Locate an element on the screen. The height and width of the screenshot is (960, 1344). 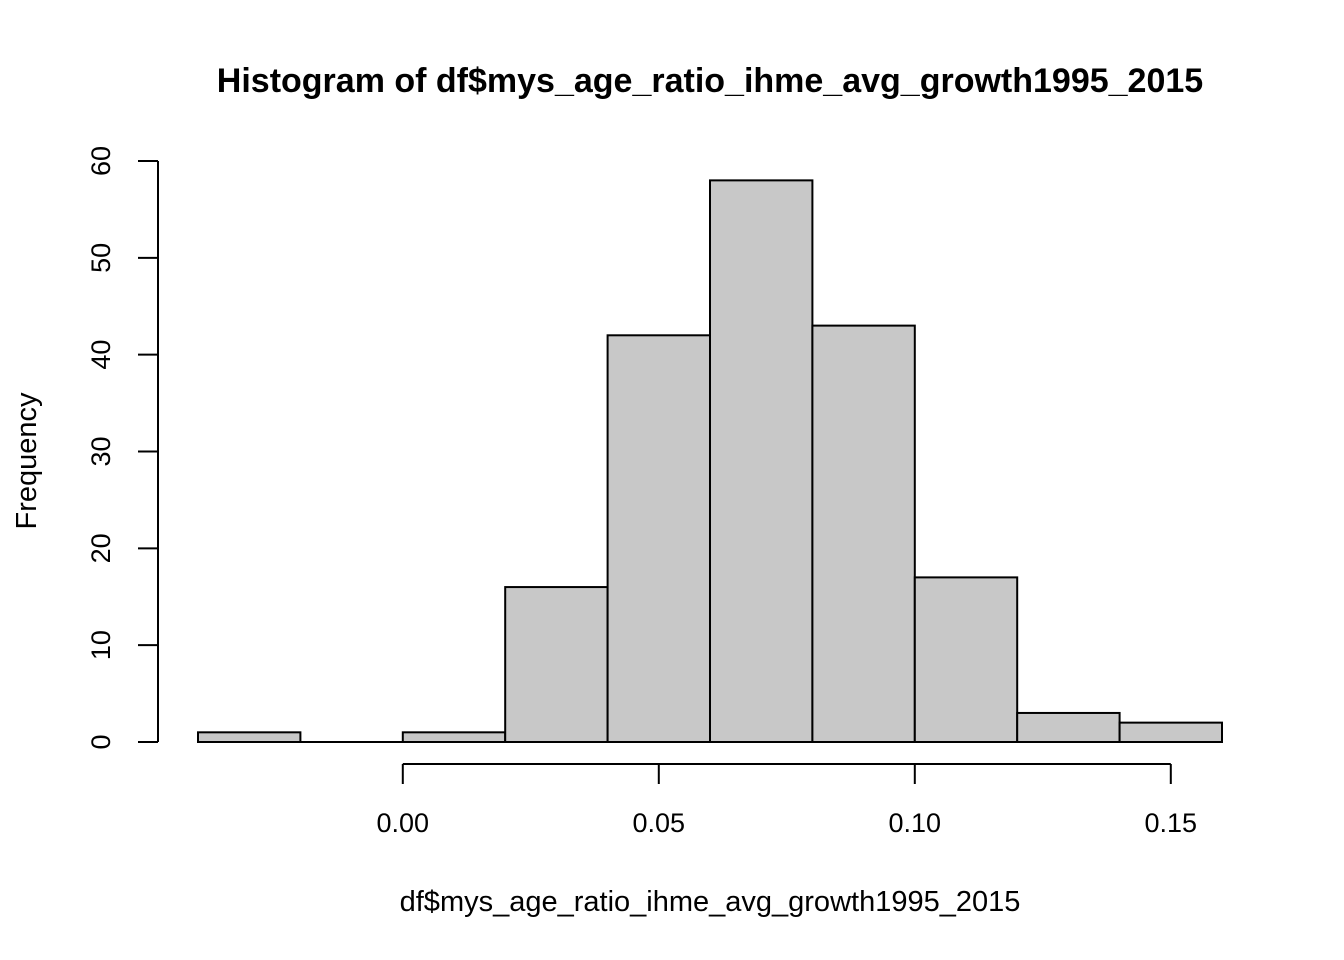
y-tick-label: 40 is located at coordinates (101, 355).